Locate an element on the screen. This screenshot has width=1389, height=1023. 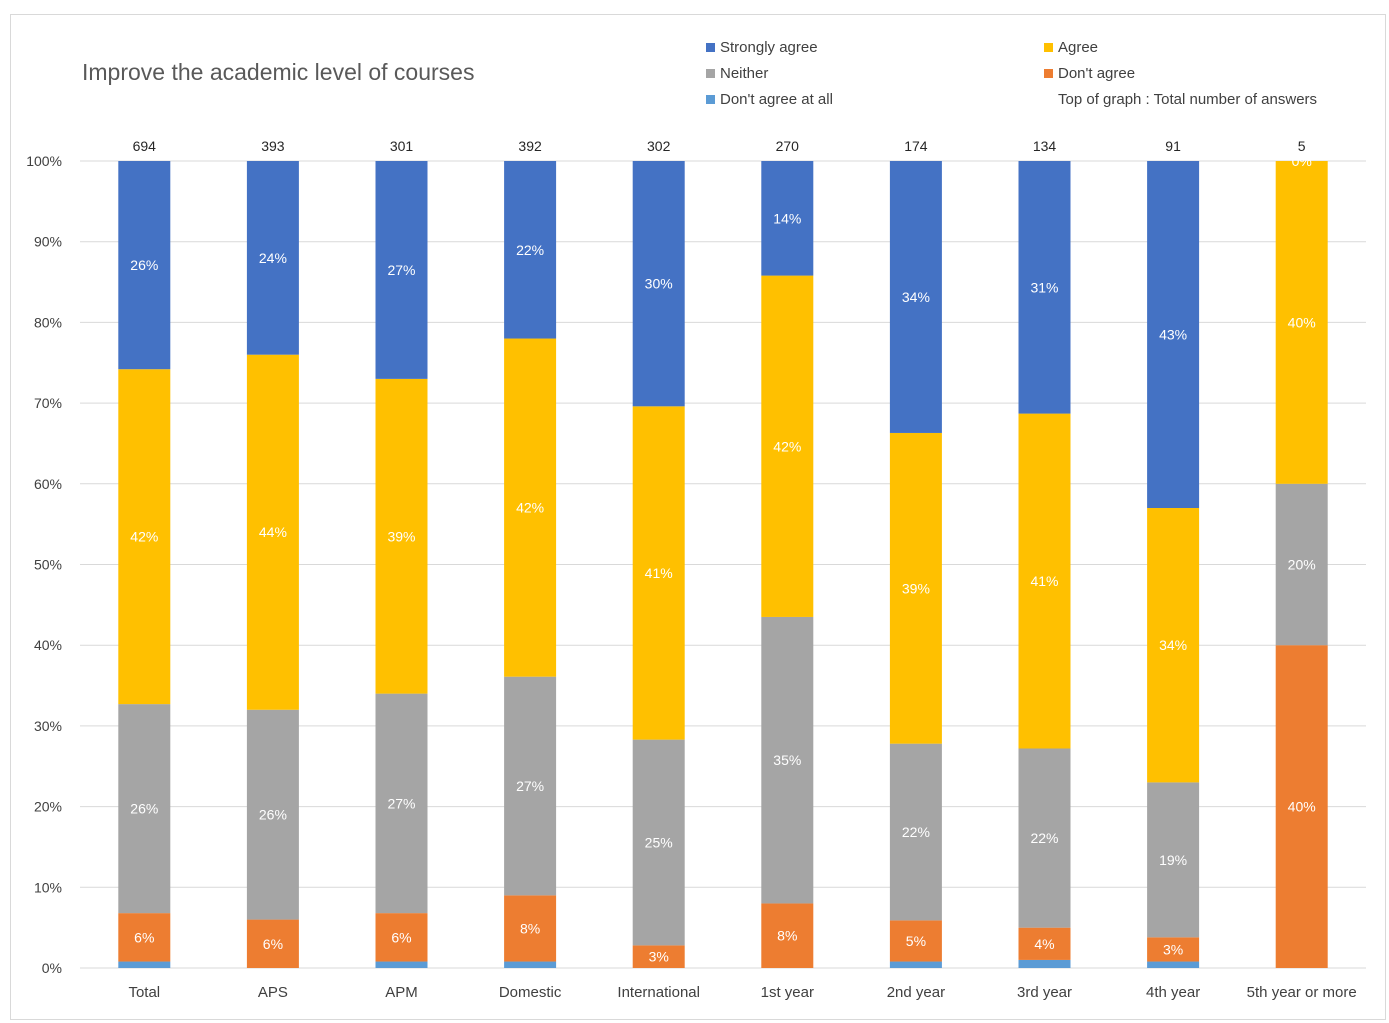
data-label: 44% is located at coordinates (273, 532).